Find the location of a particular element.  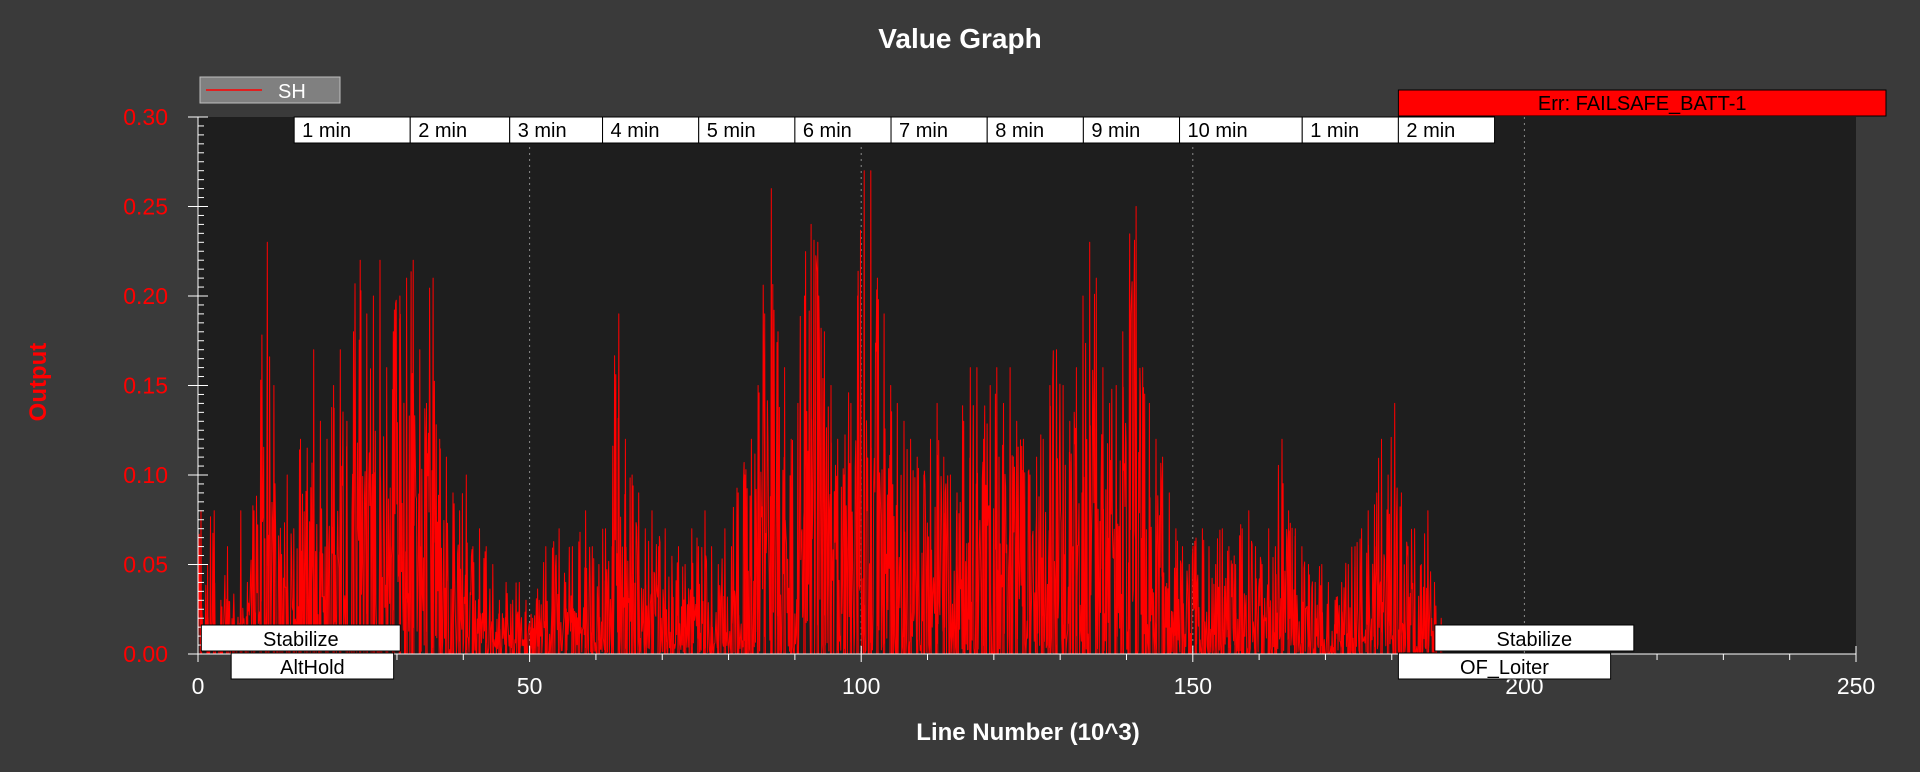

time-marker-label: 6 min is located at coordinates (827, 131).